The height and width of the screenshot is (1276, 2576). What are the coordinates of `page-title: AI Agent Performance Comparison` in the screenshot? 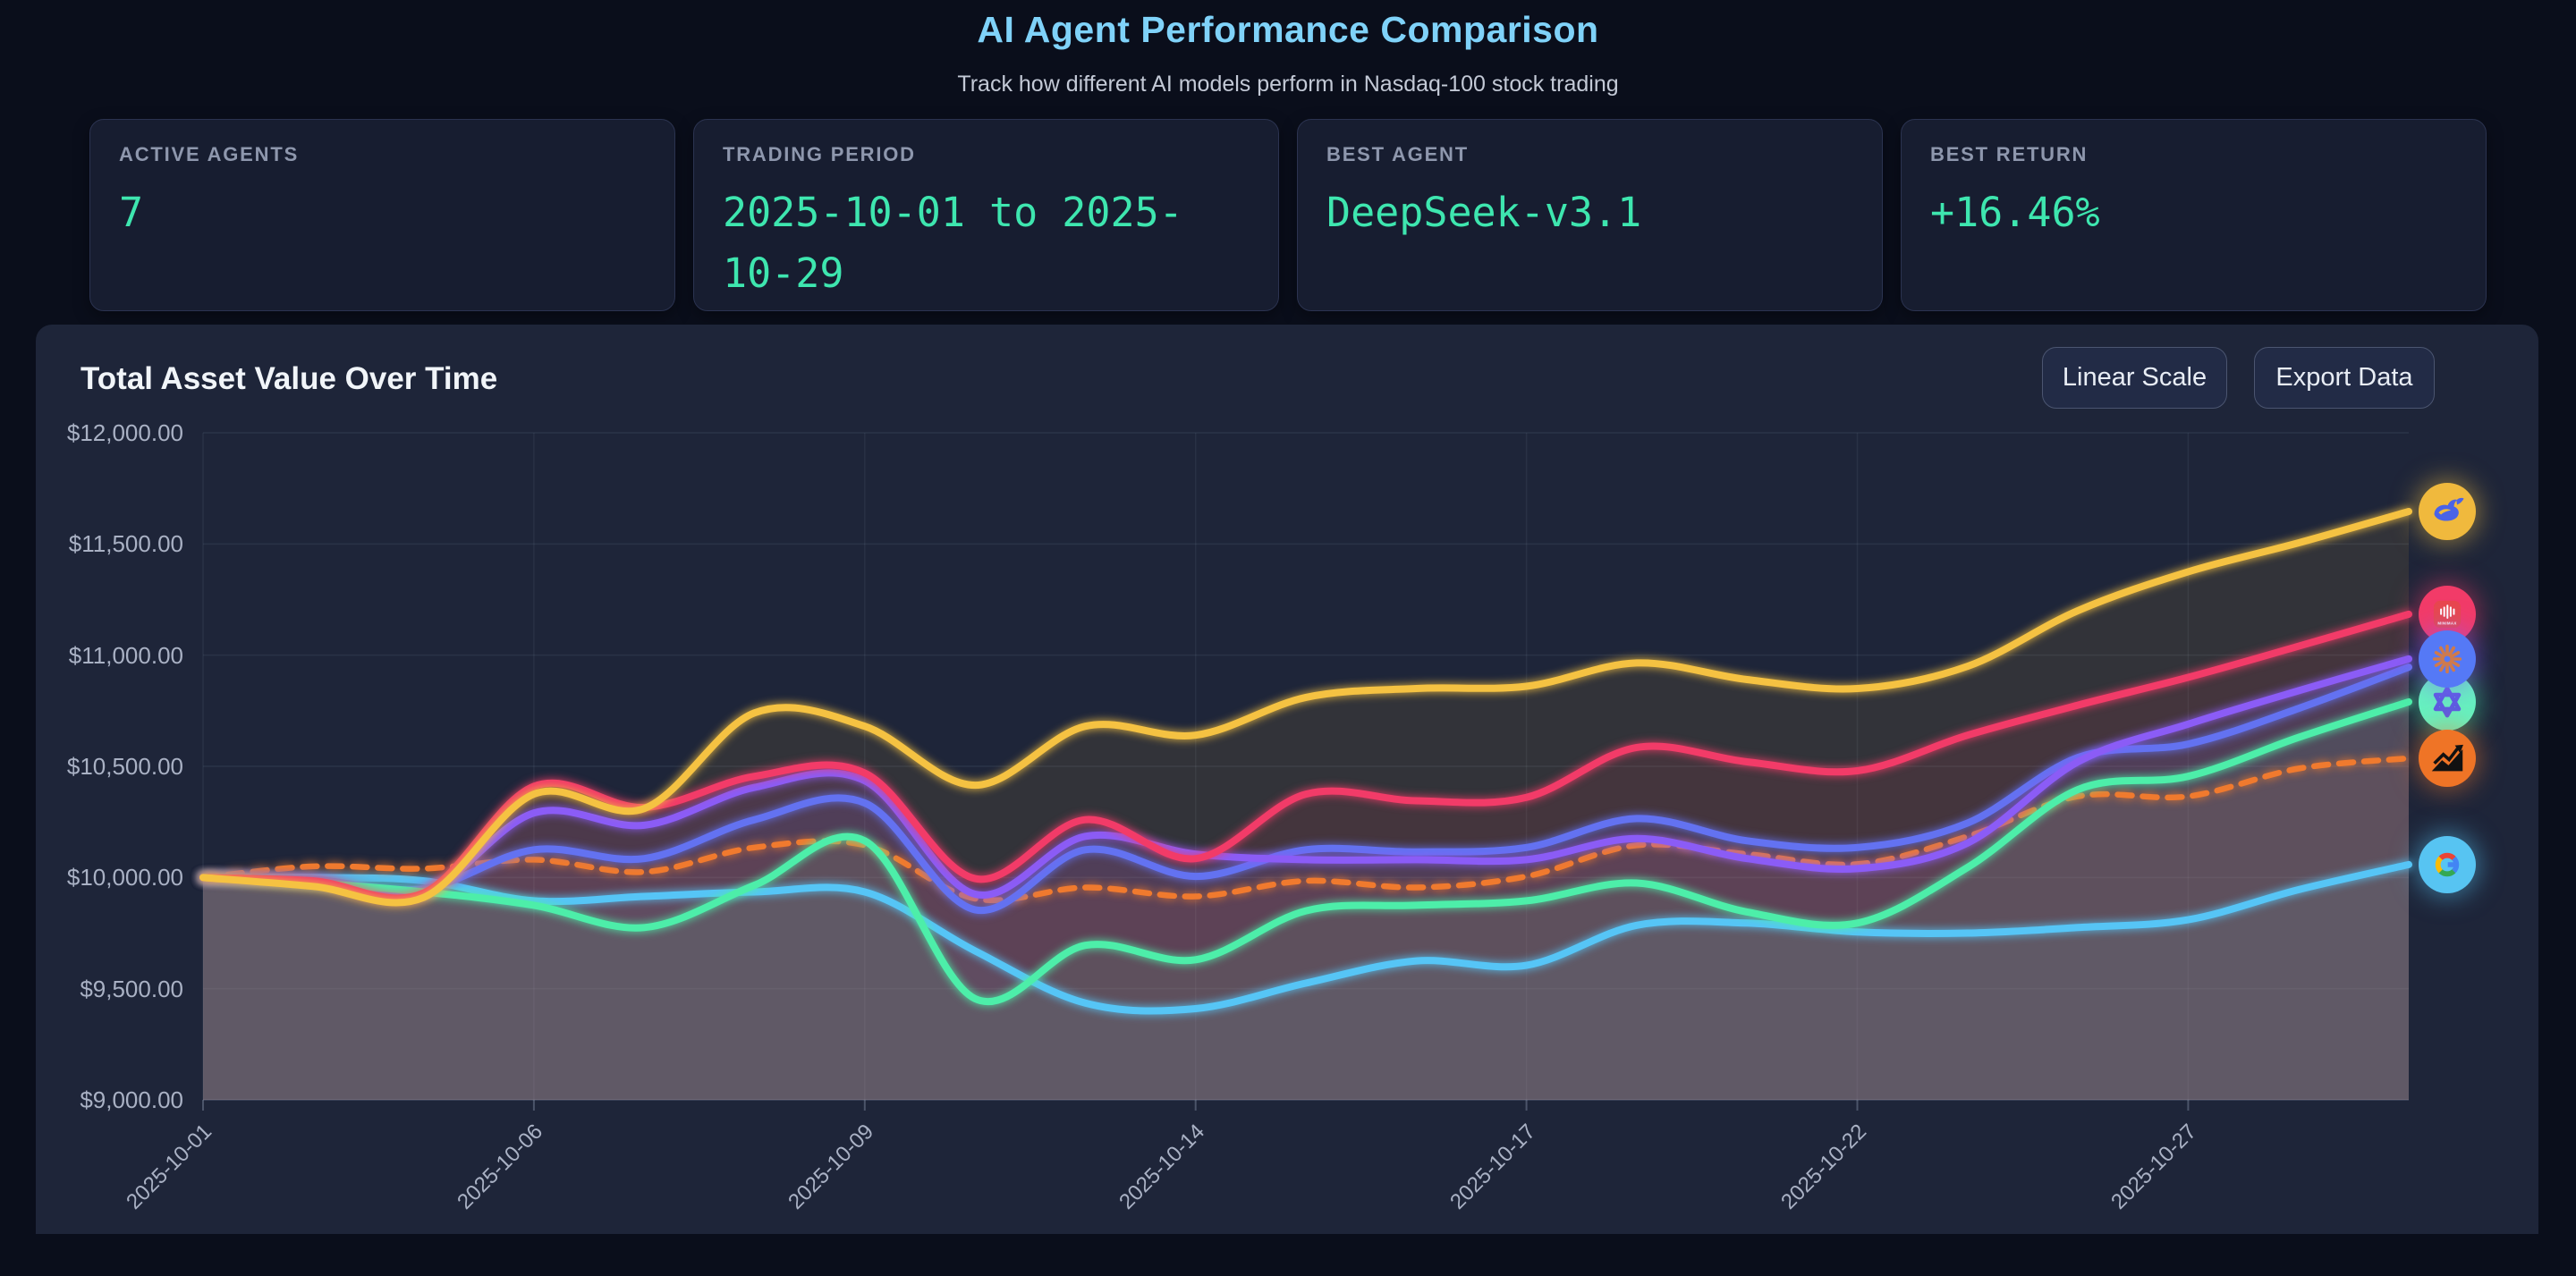 It's located at (1288, 30).